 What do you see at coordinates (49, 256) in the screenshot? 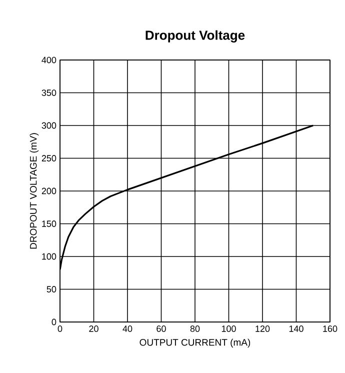
I see `y-tick-label: 100` at bounding box center [49, 256].